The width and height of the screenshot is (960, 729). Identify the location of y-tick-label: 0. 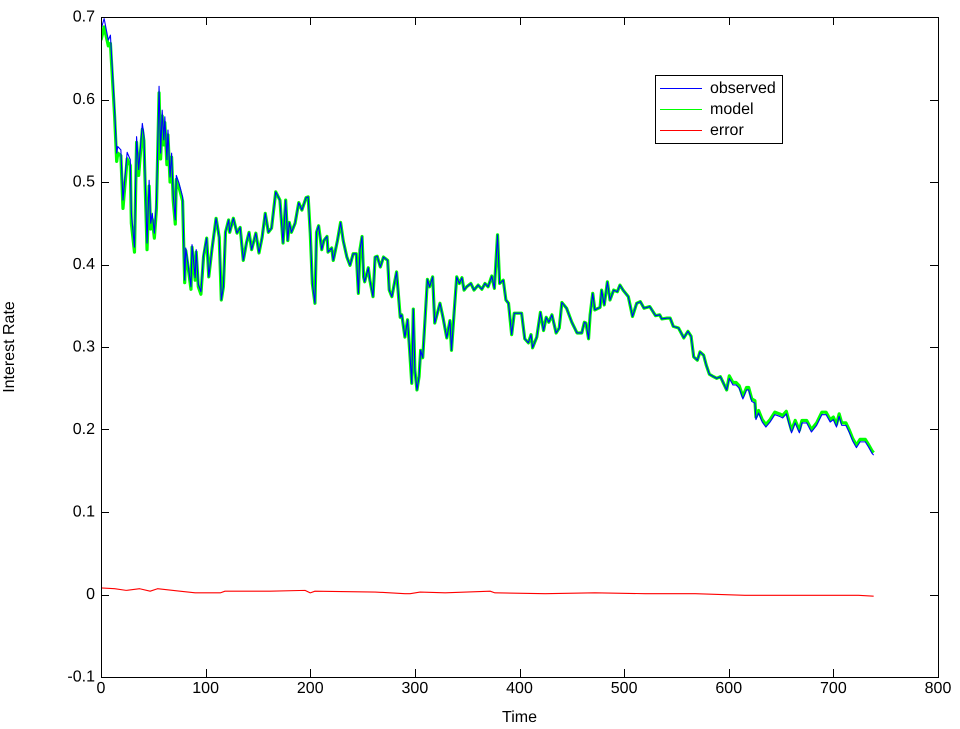
(91, 594).